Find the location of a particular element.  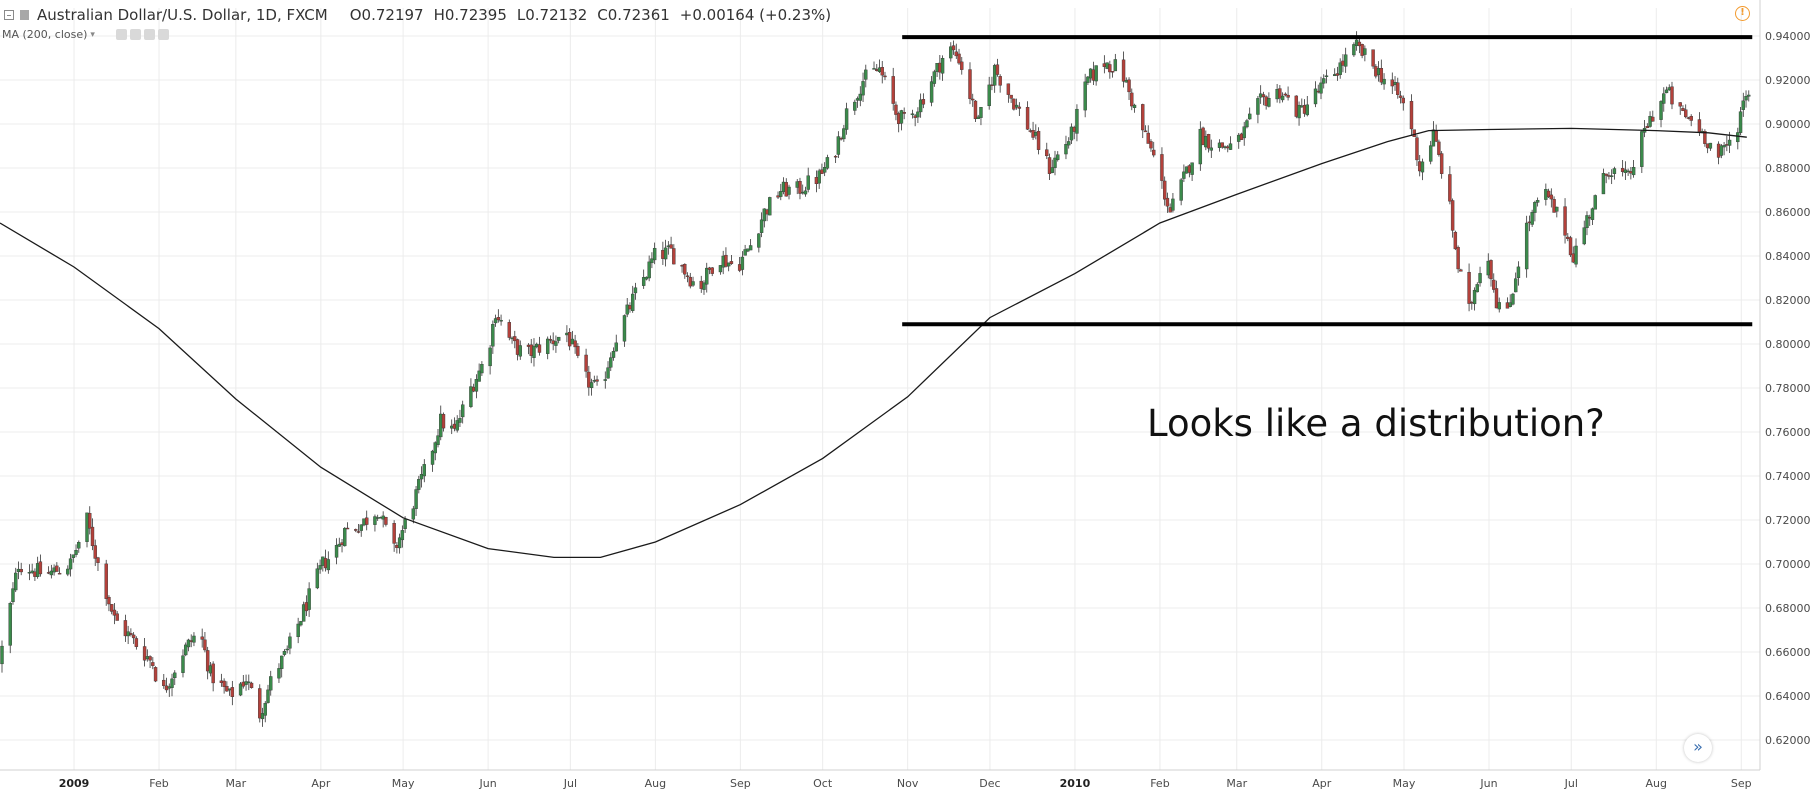

symbol-title: Australian Dollar/U.S. Dollar, 1D, FXCM is located at coordinates (182, 15).